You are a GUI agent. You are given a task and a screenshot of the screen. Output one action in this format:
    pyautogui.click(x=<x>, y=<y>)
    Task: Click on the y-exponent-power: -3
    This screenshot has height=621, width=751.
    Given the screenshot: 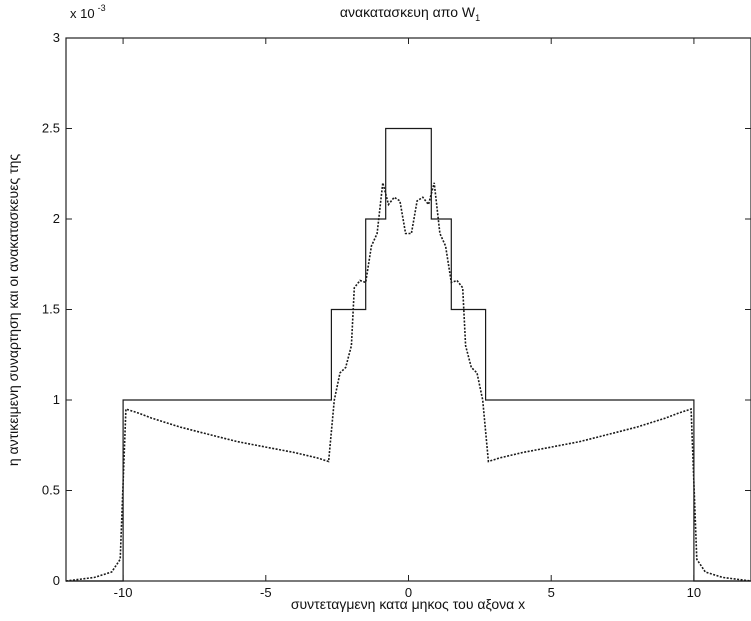 What is the action you would take?
    pyautogui.click(x=102, y=8)
    